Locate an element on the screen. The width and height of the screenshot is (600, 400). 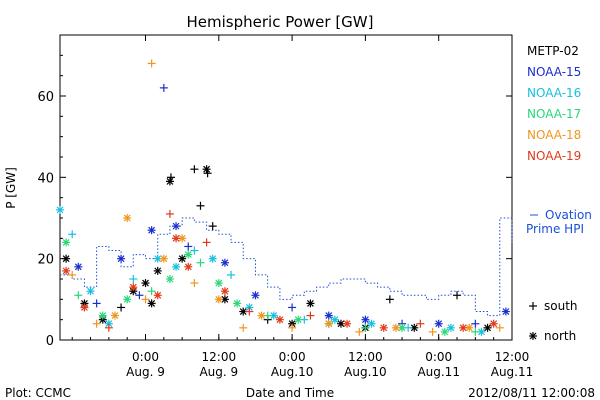
legend-entry: NOAA-19 is located at coordinates (554, 156).